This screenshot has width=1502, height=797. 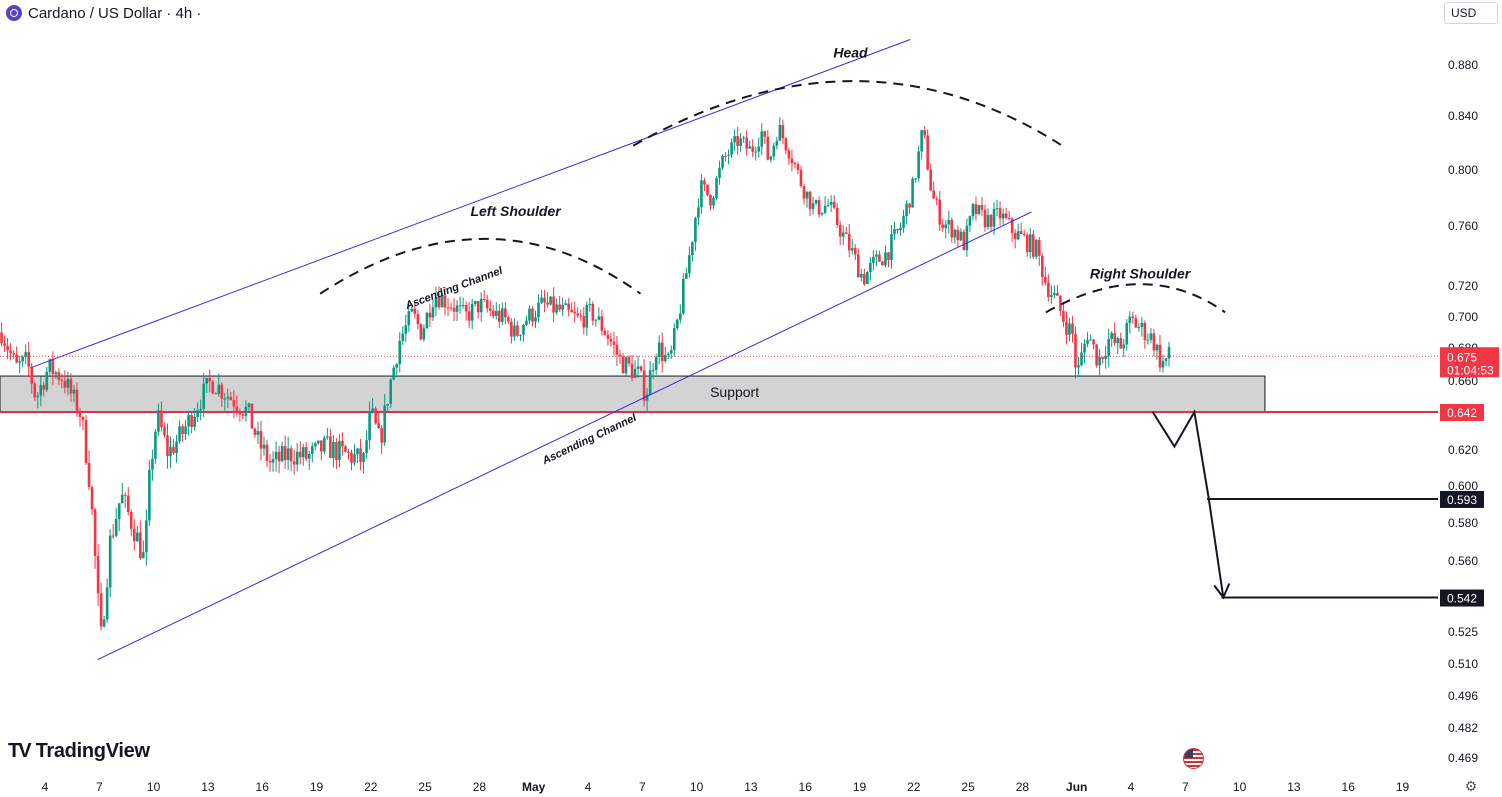 What do you see at coordinates (1463, 226) in the screenshot?
I see `price-tick-3: 0.760` at bounding box center [1463, 226].